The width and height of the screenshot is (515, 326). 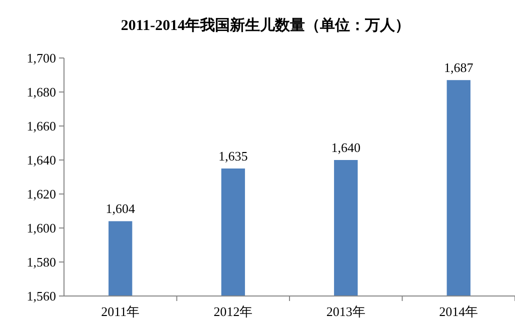 What do you see at coordinates (41, 92) in the screenshot?
I see `y-tick-label: 1,680` at bounding box center [41, 92].